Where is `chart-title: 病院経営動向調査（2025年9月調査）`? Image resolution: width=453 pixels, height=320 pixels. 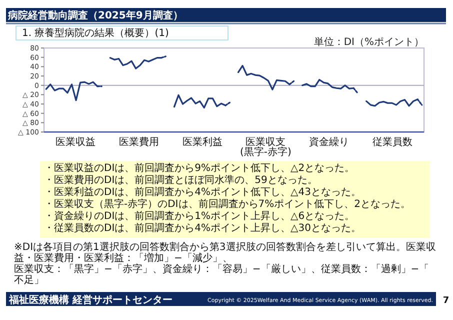 chart-title: 病院経営動向調査（2025年9月調査） is located at coordinates (95, 16).